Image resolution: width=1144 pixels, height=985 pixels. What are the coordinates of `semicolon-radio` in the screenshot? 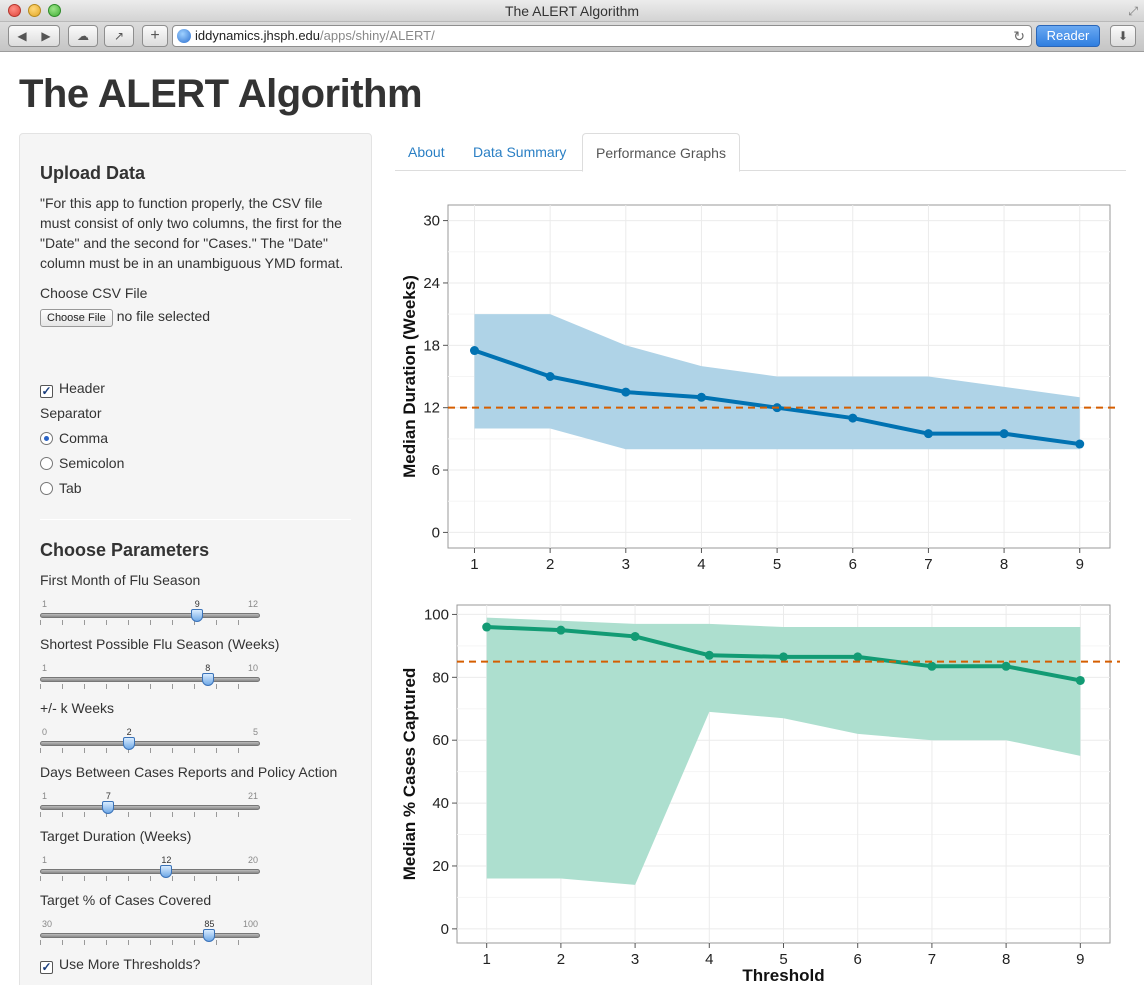 It's located at (46, 463).